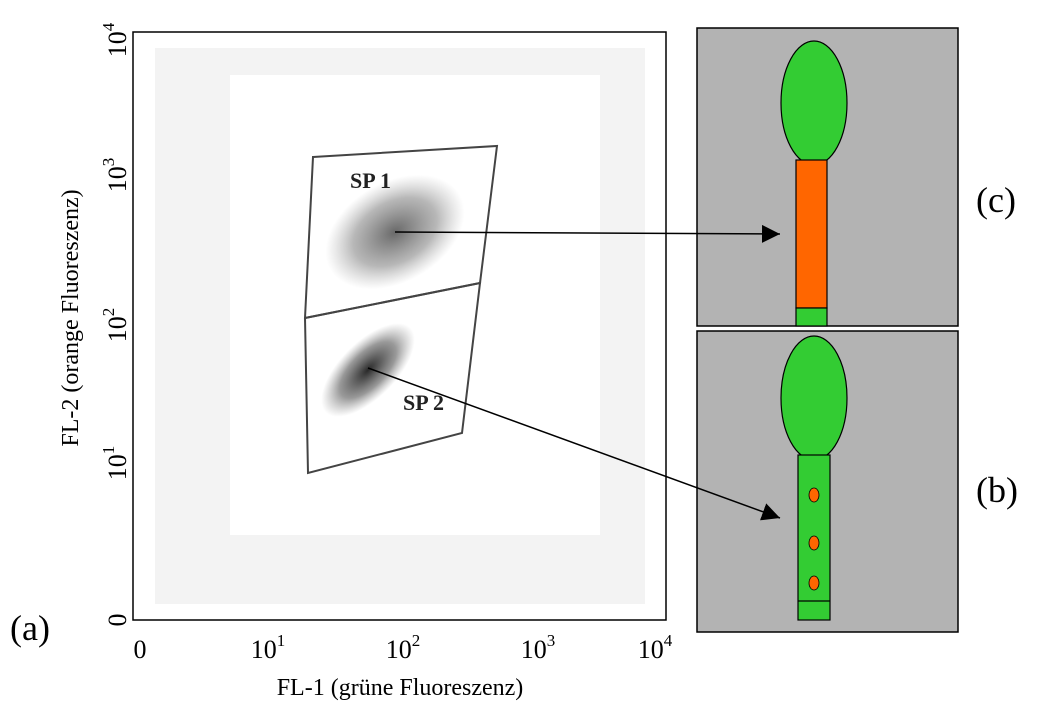 The image size is (1039, 702). I want to click on x-tick-label: 10³, so click(538, 647).